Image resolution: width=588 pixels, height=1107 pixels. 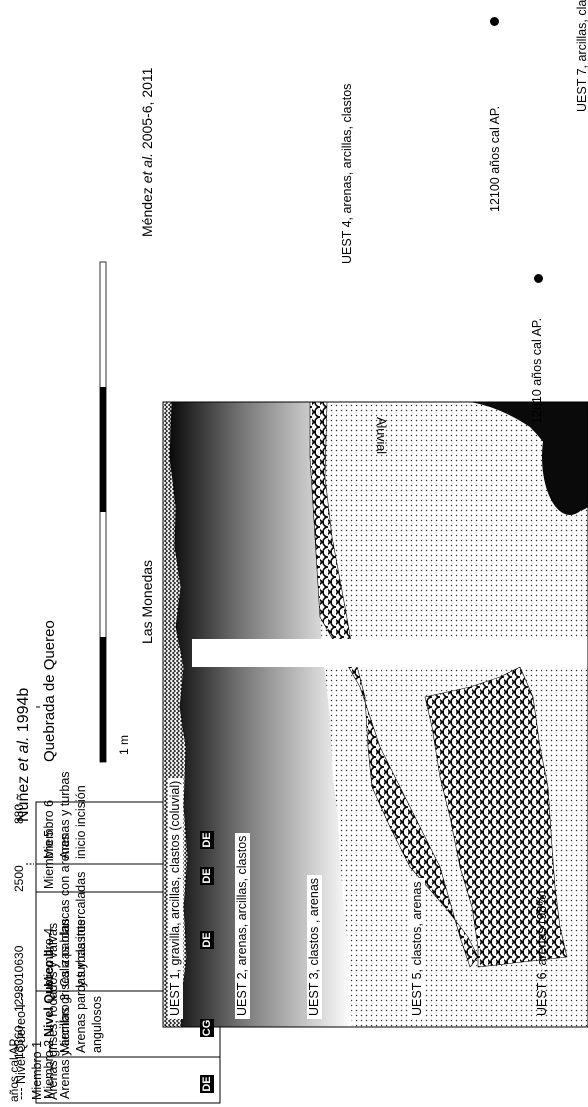 What do you see at coordinates (49, 1069) in the screenshot?
I see `member-2-line: Miembro 2` at bounding box center [49, 1069].